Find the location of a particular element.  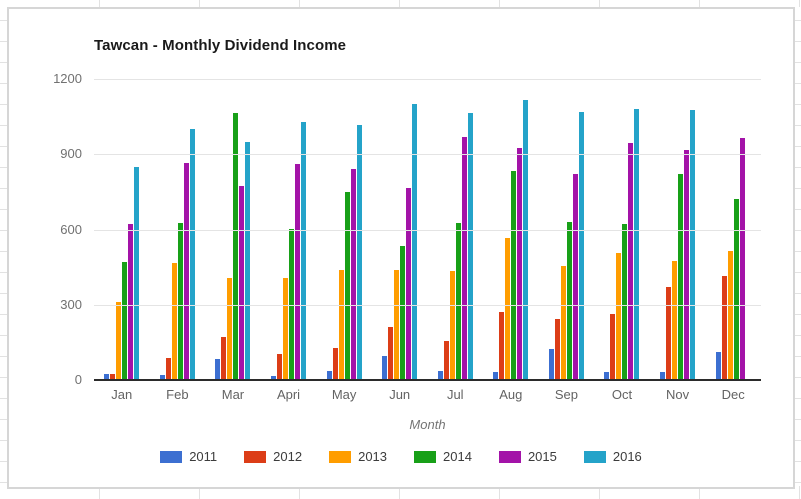

bar-2013-jul is located at coordinates (452, 325).